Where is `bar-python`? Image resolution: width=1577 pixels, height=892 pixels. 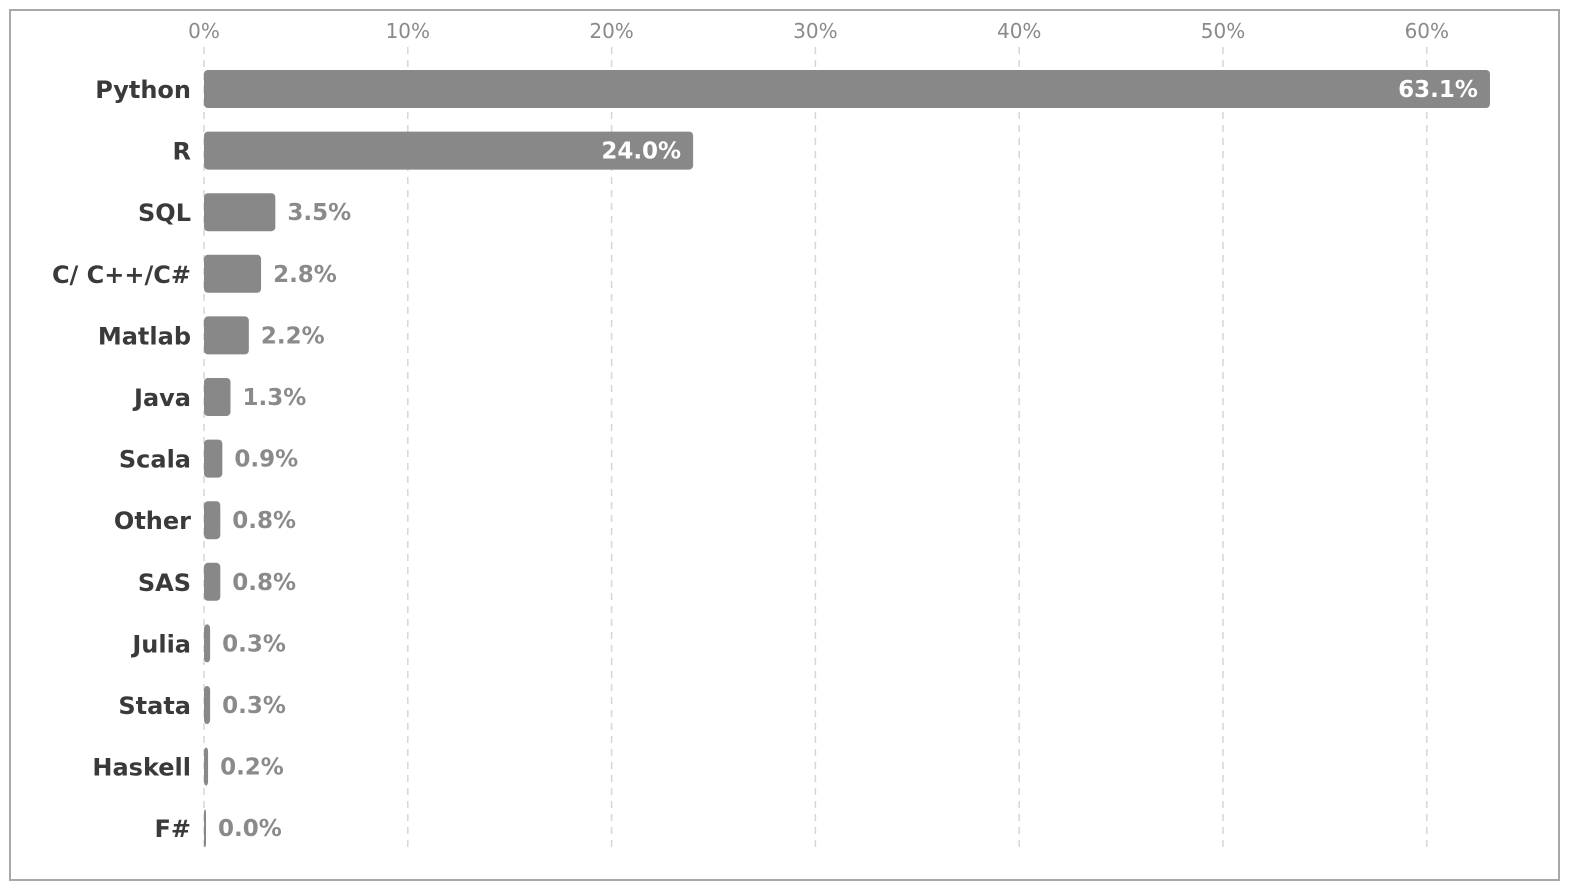
bar-python is located at coordinates (847, 89).